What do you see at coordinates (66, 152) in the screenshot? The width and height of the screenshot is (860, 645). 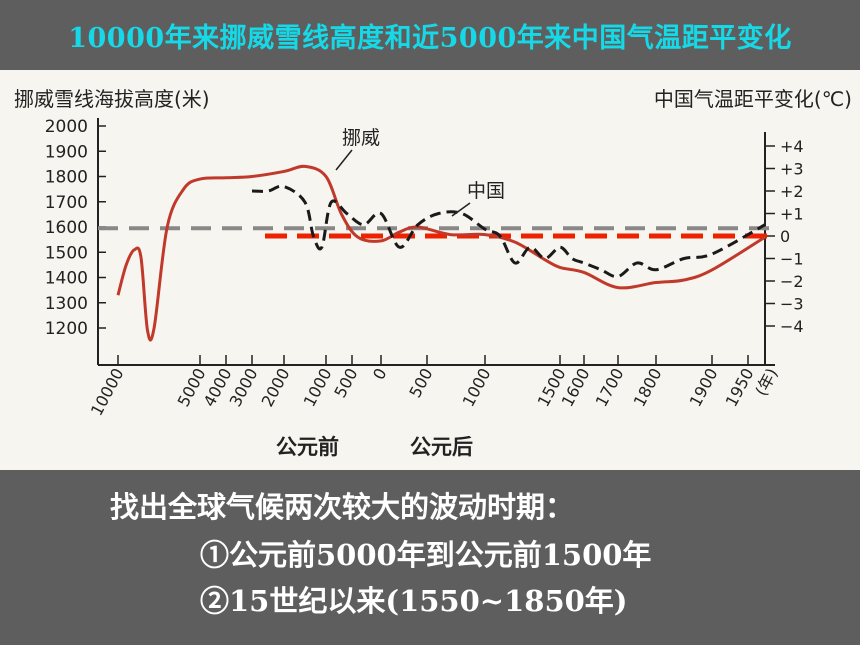 I see `left-tick-label: 1900` at bounding box center [66, 152].